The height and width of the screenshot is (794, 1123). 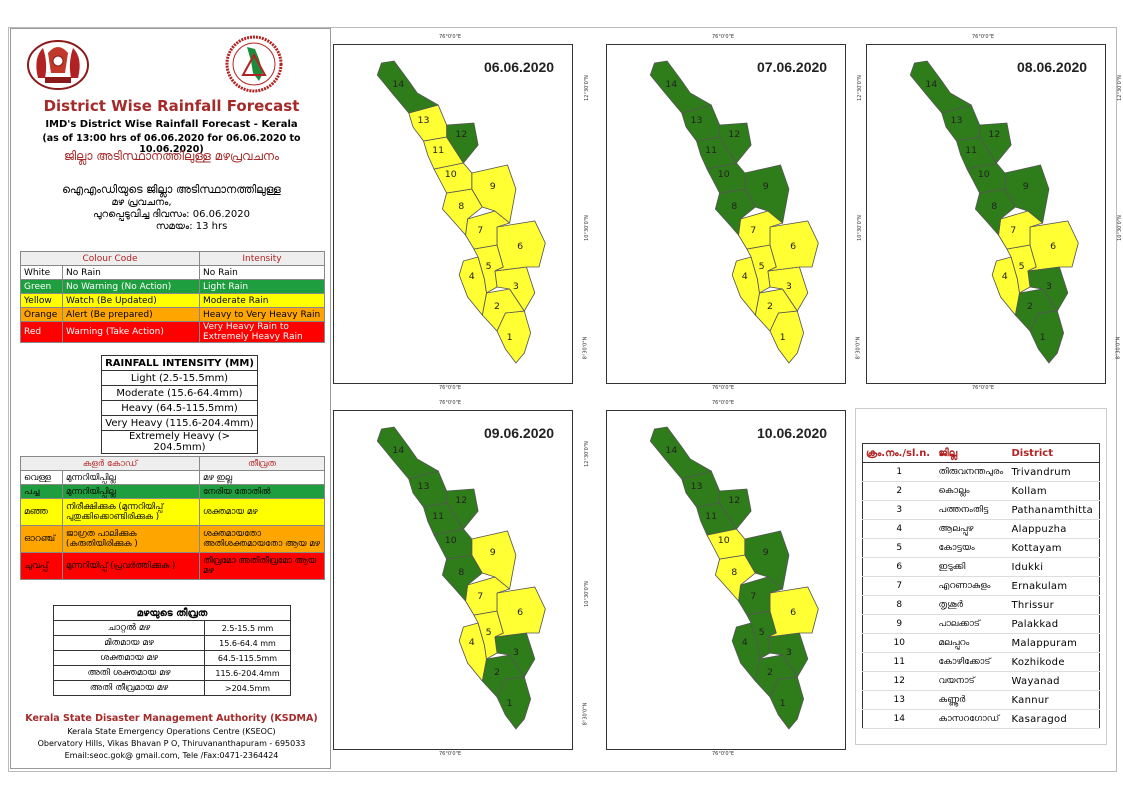 What do you see at coordinates (262, 258) in the screenshot?
I see `intensity-header: Intensity` at bounding box center [262, 258].